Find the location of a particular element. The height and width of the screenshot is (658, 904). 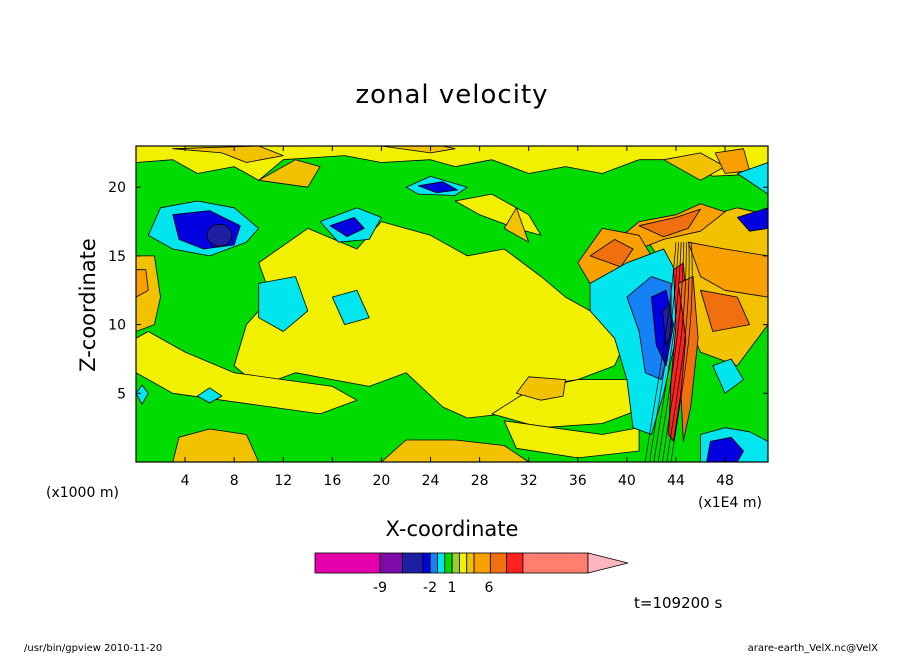

contour-yellow-lower-right is located at coordinates (571, 439).